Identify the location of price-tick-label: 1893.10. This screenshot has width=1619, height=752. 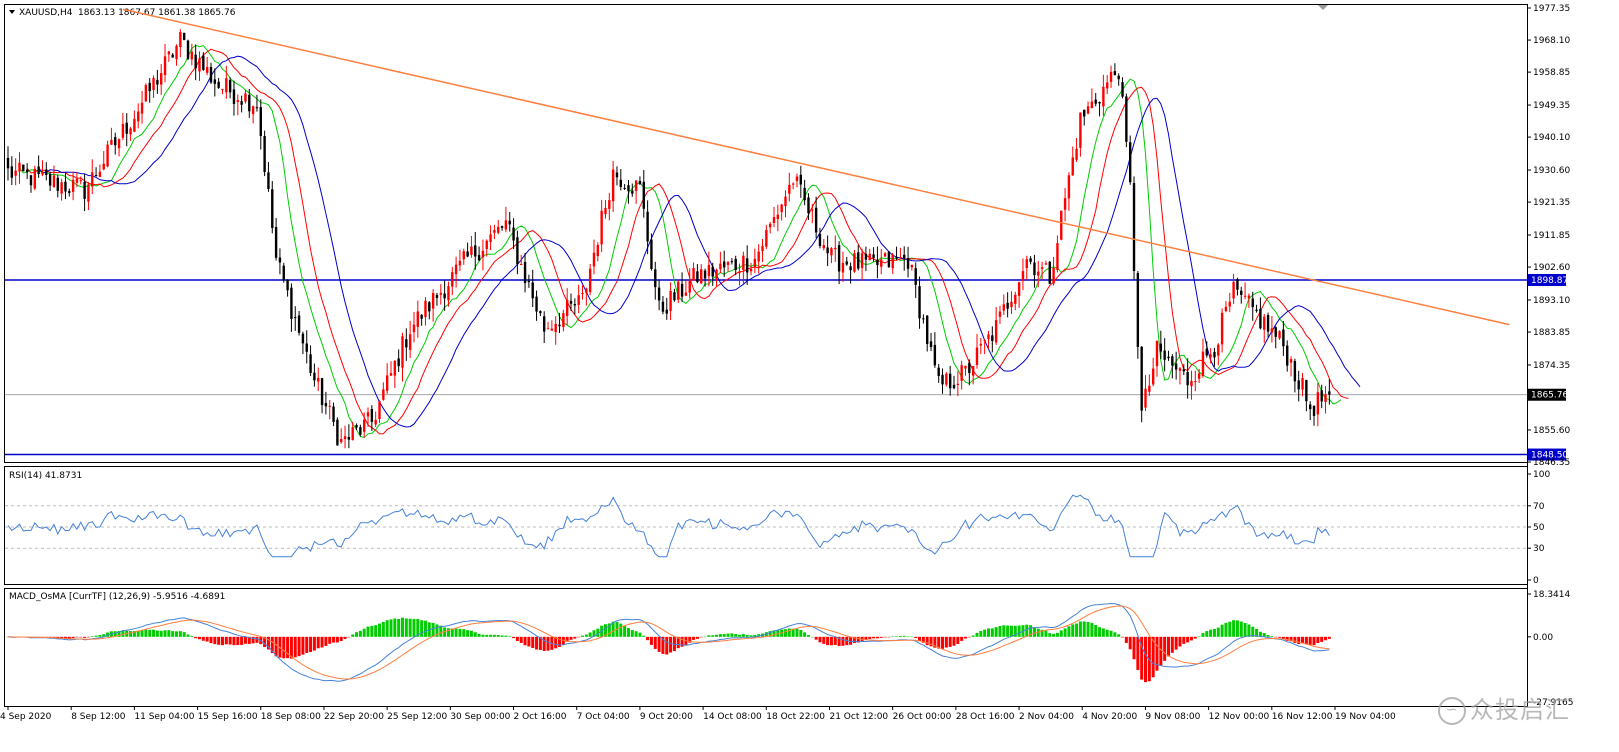
(1551, 301).